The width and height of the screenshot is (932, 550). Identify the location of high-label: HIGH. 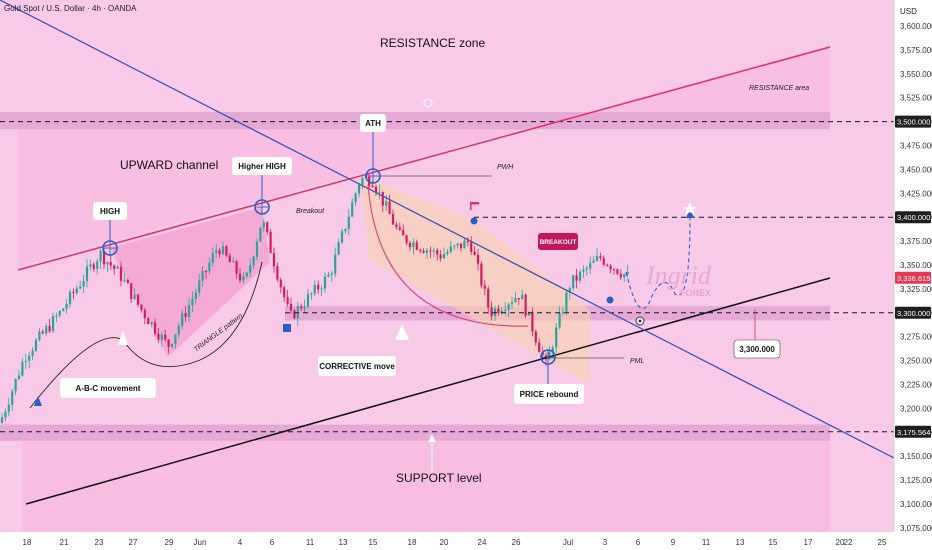
(110, 211).